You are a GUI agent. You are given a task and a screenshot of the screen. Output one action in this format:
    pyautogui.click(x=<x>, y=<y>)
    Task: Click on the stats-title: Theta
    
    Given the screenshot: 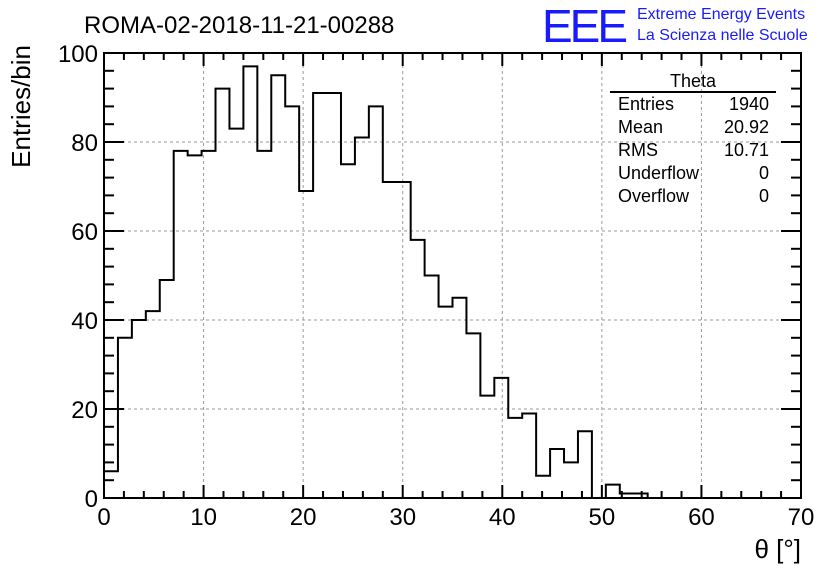 What is the action you would take?
    pyautogui.click(x=693, y=81)
    